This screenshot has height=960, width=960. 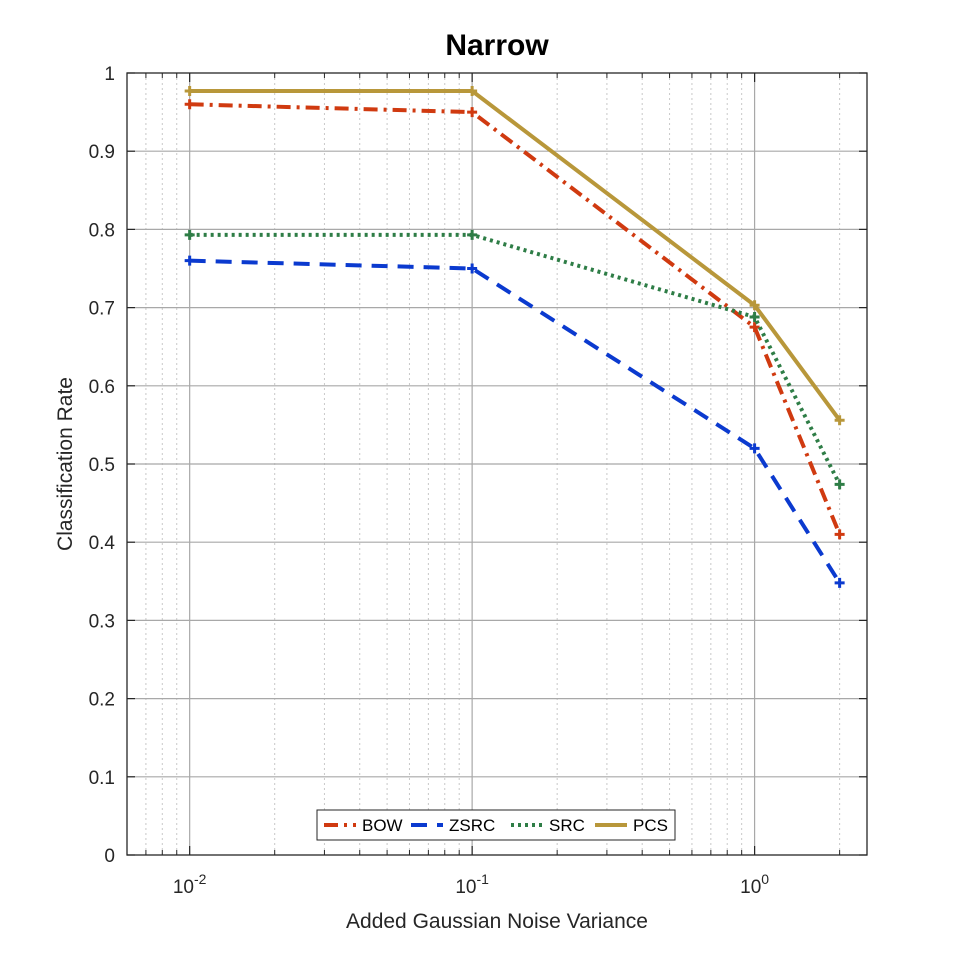 I want to click on y-tick-label: 0.8, so click(x=102, y=230).